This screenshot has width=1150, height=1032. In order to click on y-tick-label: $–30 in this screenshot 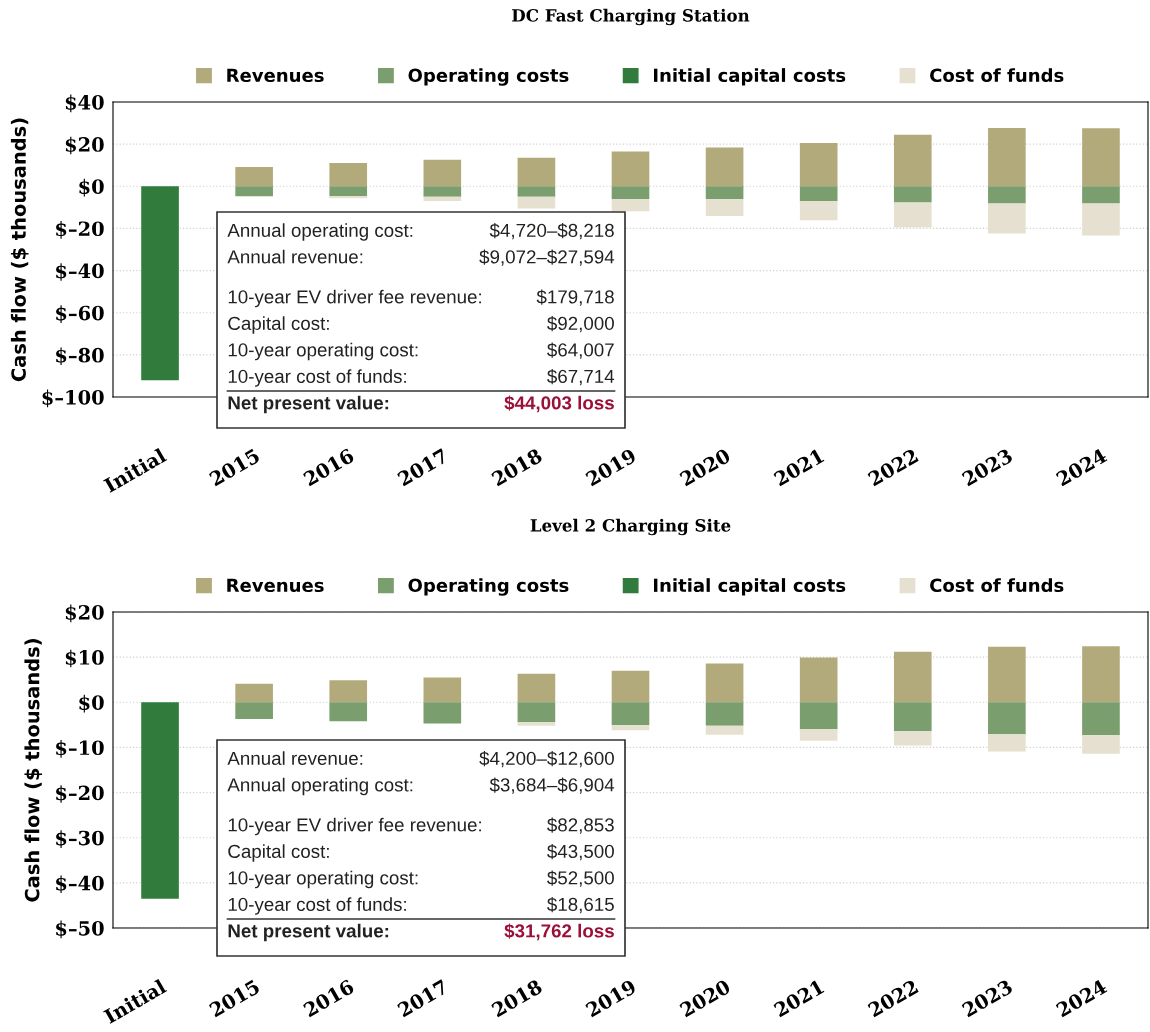, I will do `click(80, 839)`.